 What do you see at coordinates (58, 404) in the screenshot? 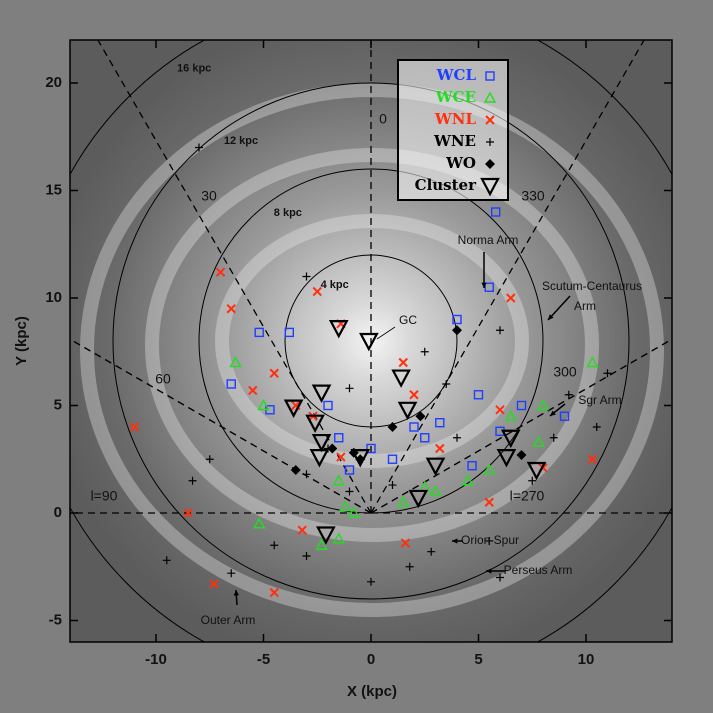
I see `y-tick-label: 5` at bounding box center [58, 404].